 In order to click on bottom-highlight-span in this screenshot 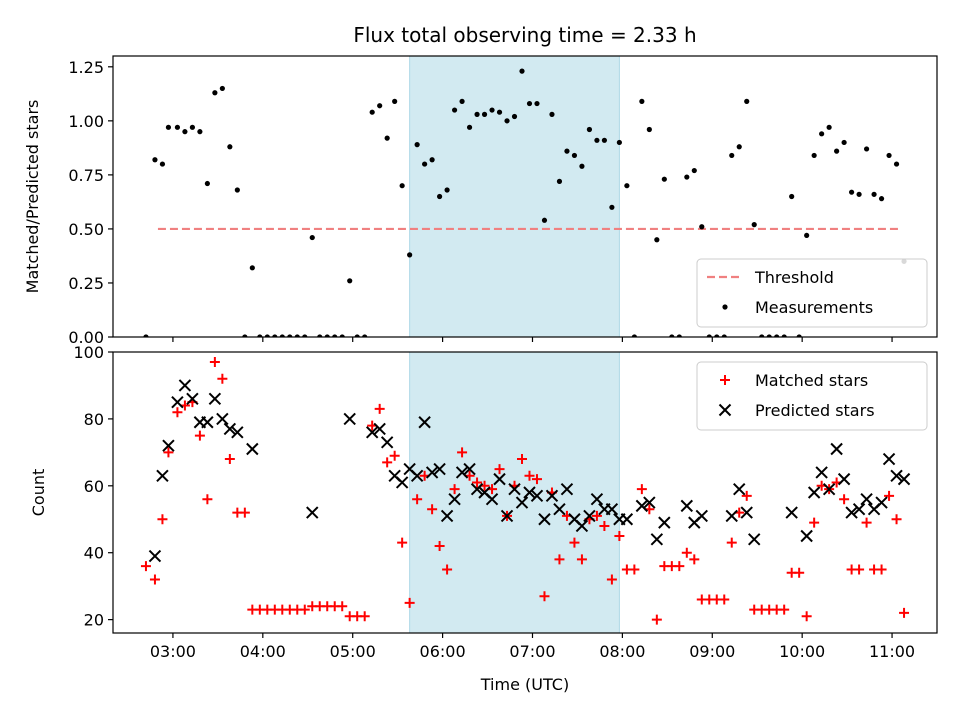, I will do `click(514, 492)`.